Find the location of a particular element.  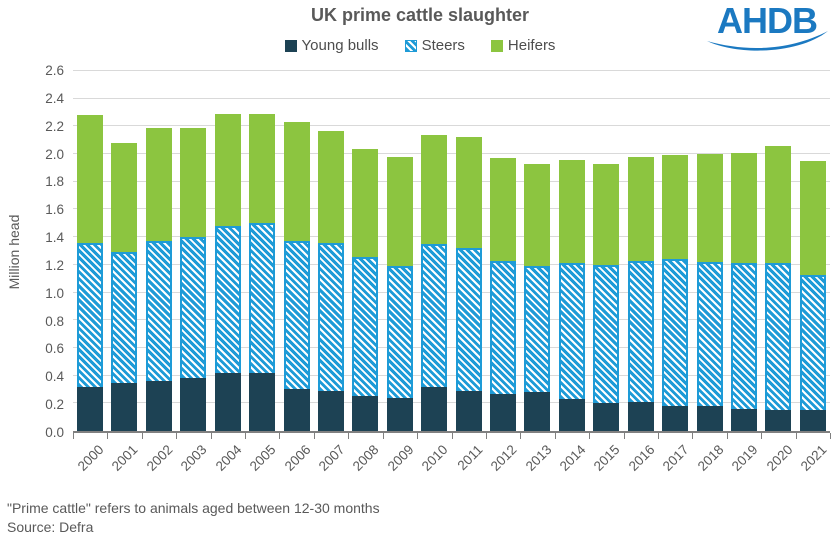

bar-segment-heifers-2020 is located at coordinates (778, 204).